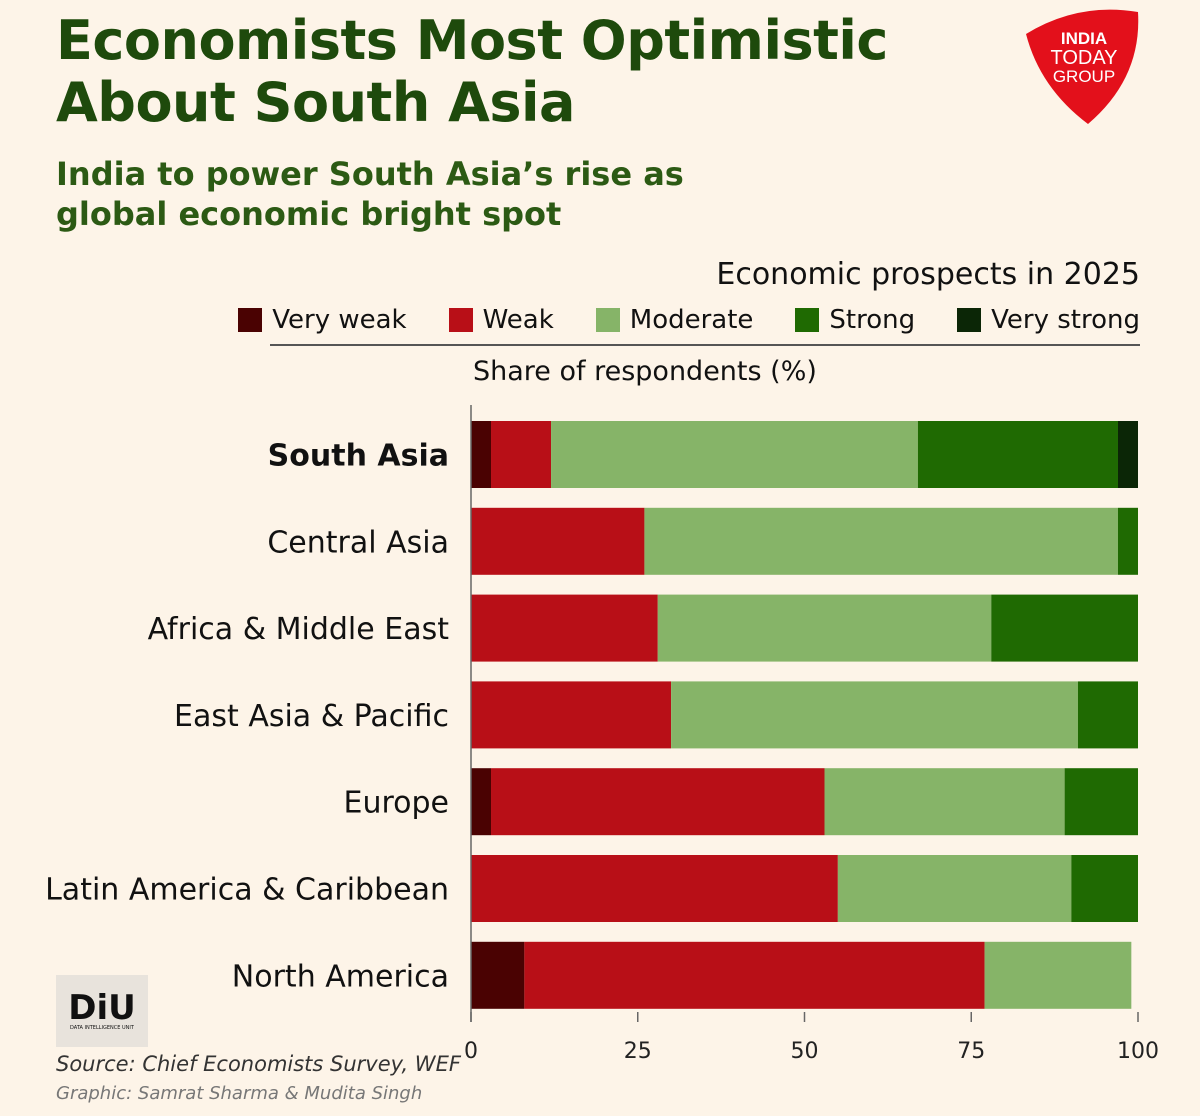 The image size is (1200, 1116). I want to click on svg-text: GROUP, so click(1084, 76).